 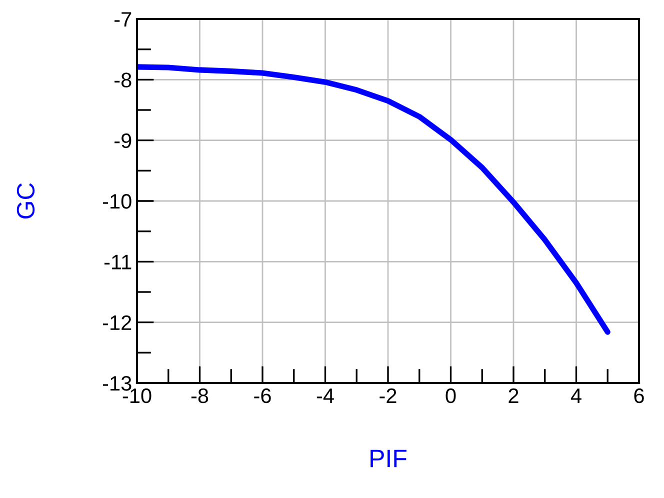 I want to click on y-tick-label: -8, so click(x=123, y=80).